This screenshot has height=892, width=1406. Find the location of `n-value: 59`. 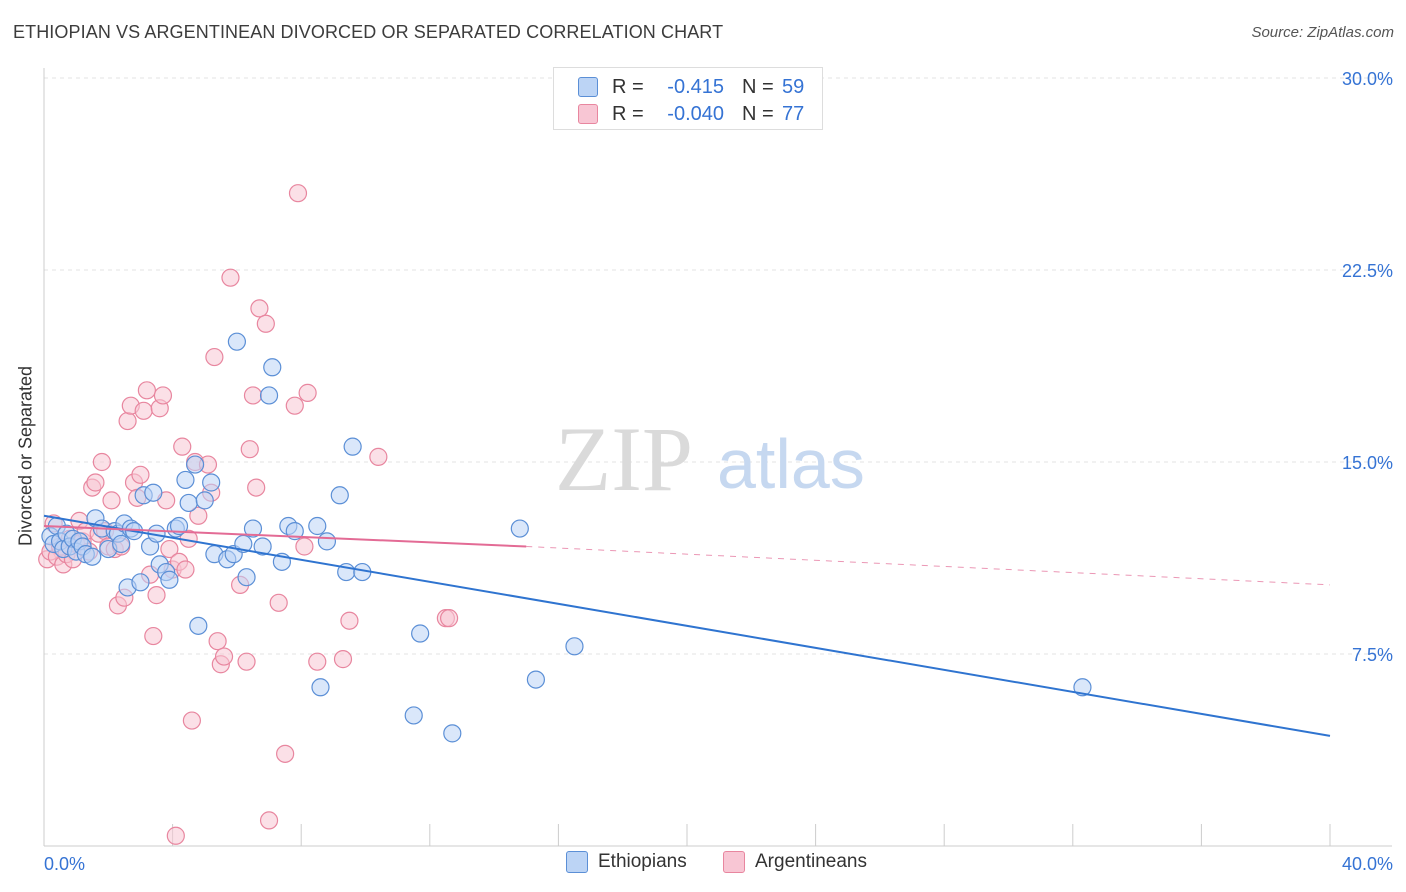

n-value: 59 is located at coordinates (793, 86).